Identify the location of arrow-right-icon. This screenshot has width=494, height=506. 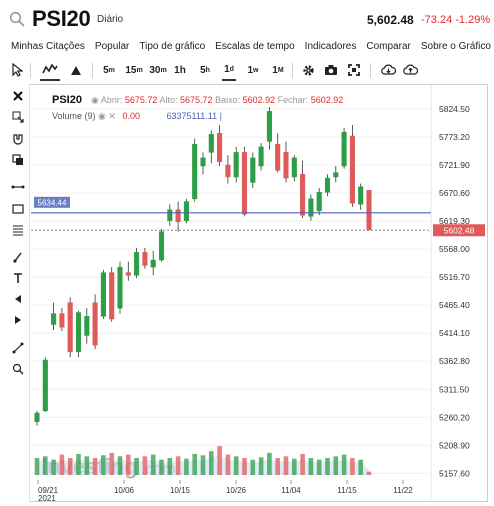
(18, 320).